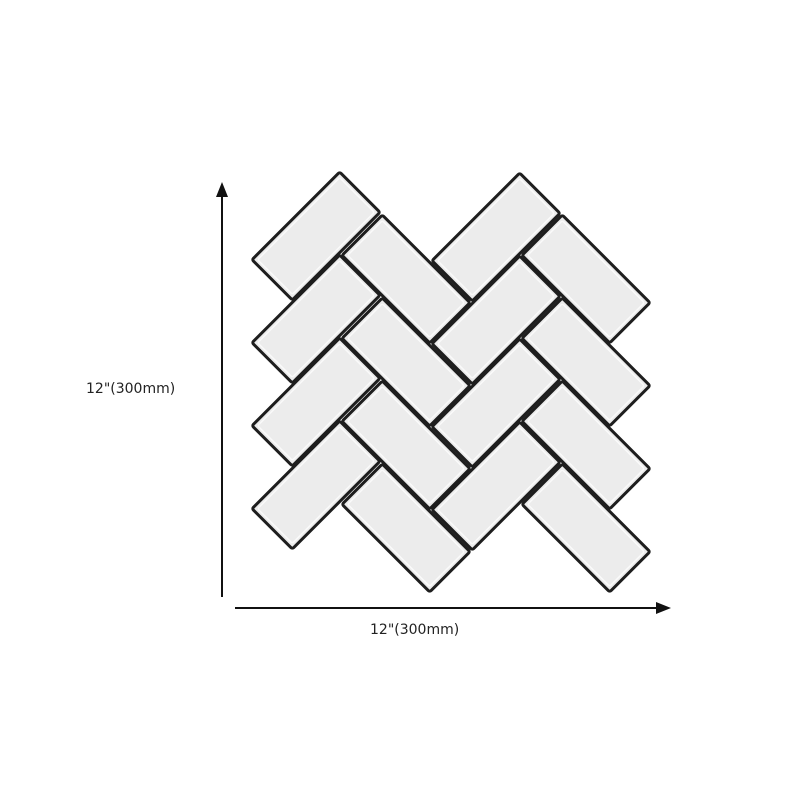 This screenshot has width=800, height=800. Describe the element at coordinates (222, 389) in the screenshot. I see `height-arrow` at that location.